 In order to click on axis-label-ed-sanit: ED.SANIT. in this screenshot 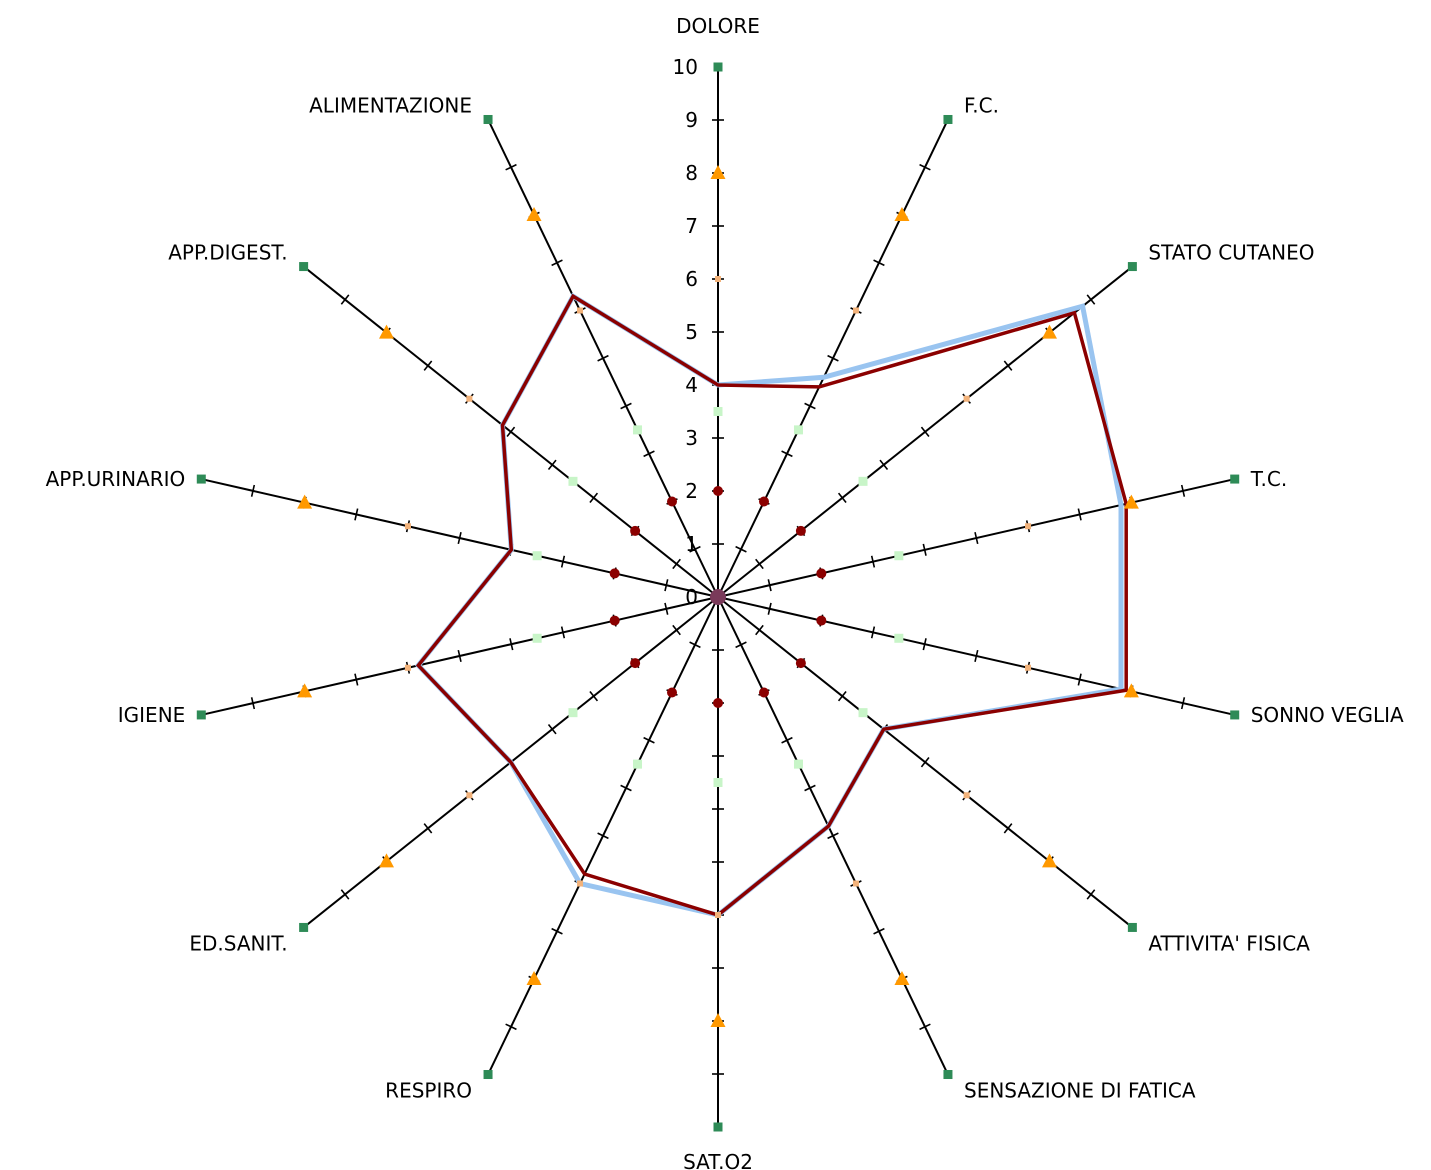, I will do `click(238, 943)`.